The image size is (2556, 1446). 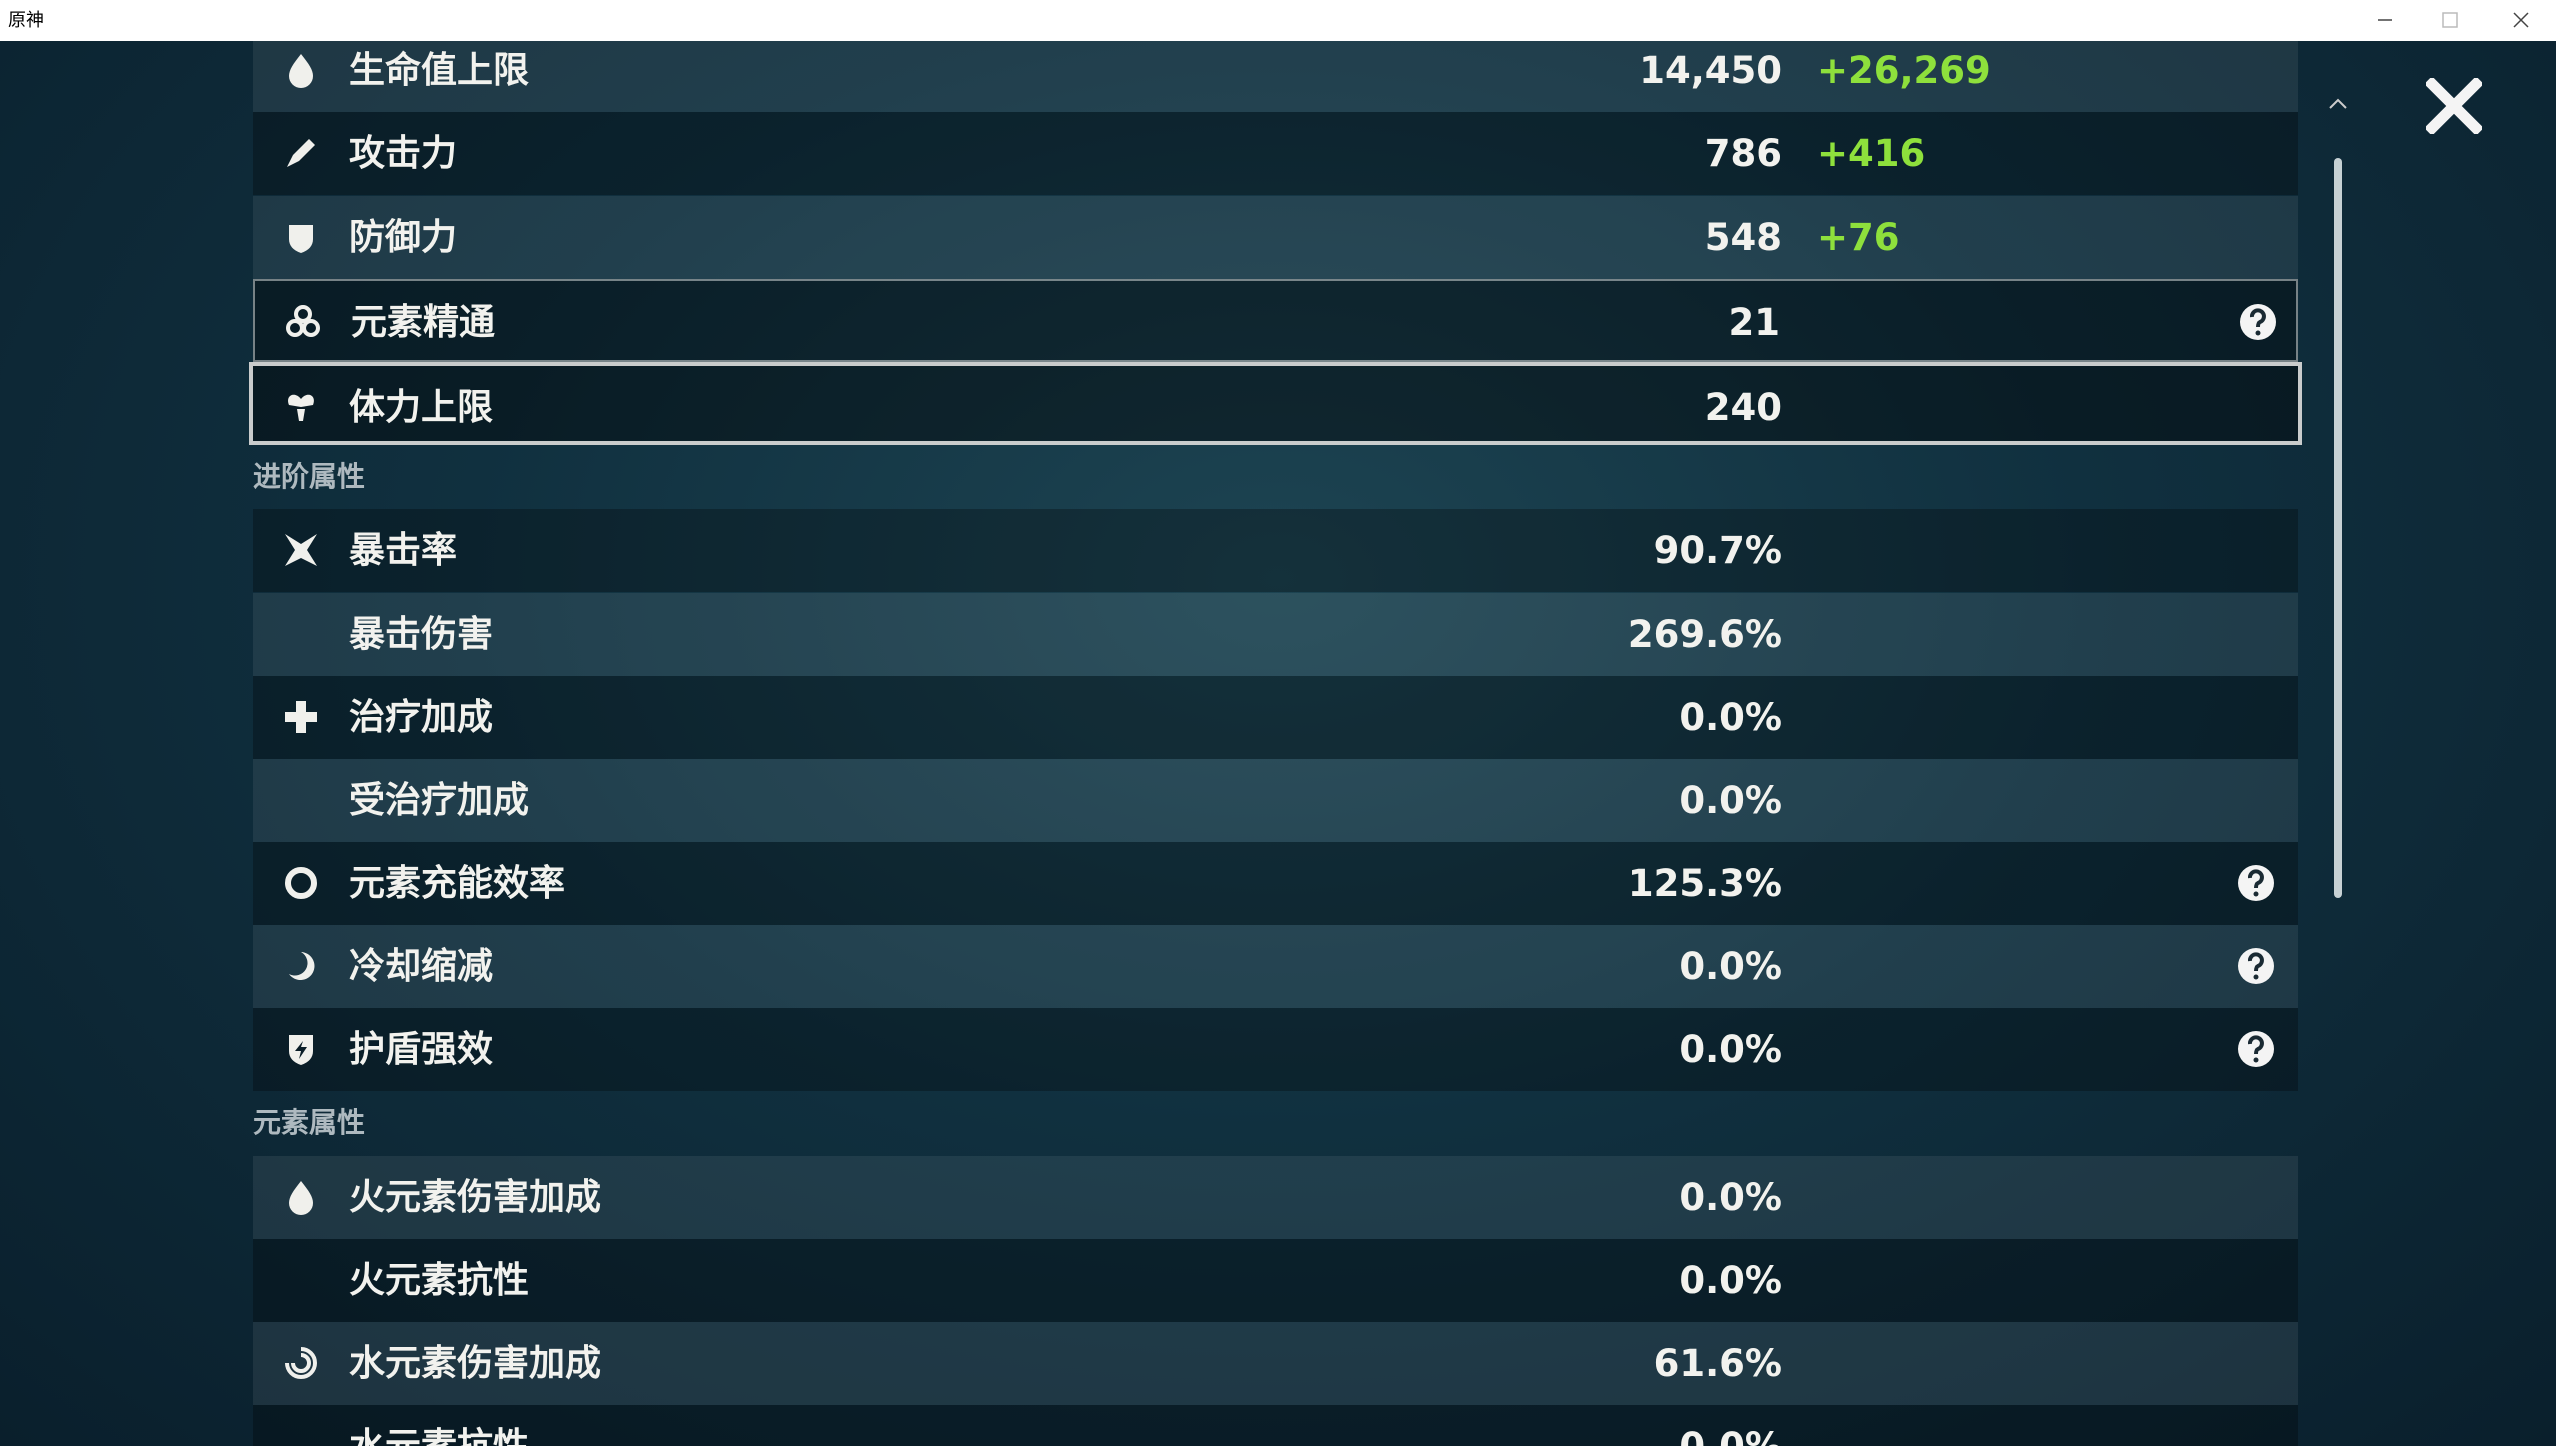 What do you see at coordinates (421, 967) in the screenshot?
I see `stat-label: 冷却缩减` at bounding box center [421, 967].